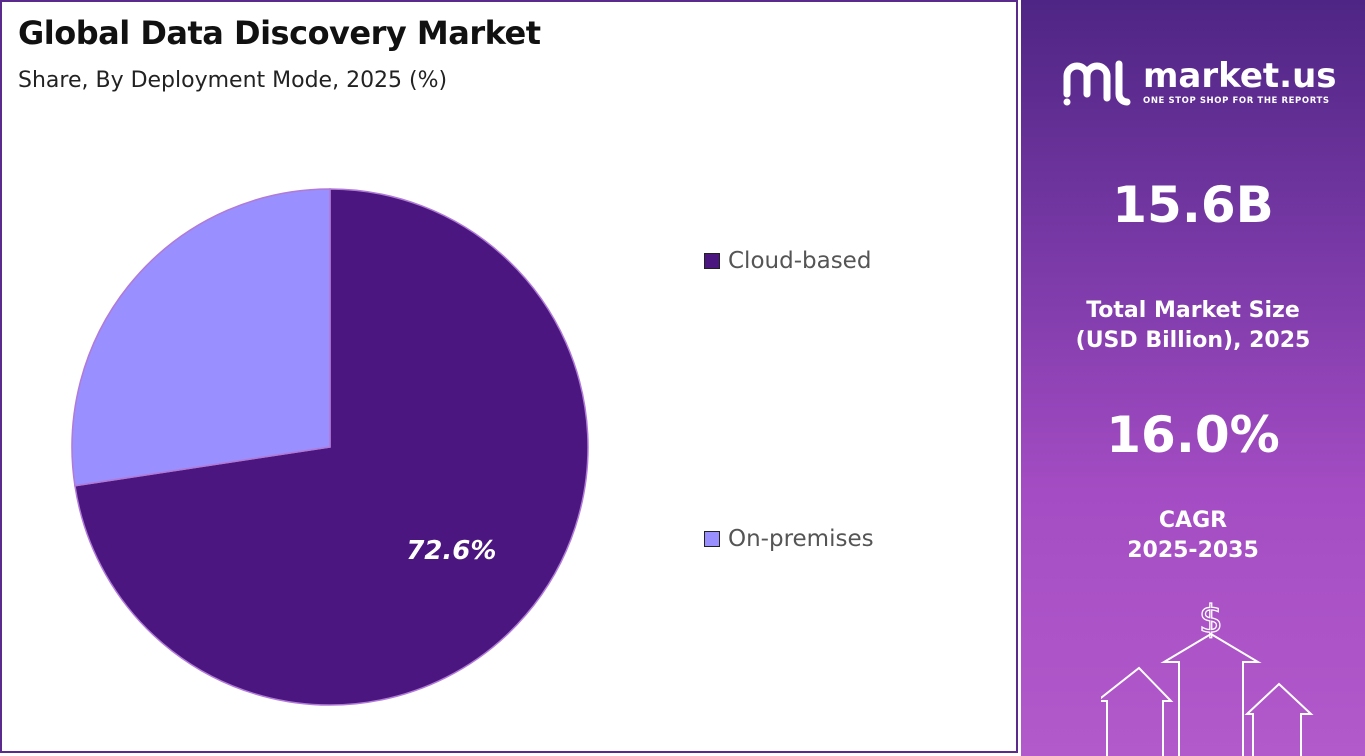 The height and width of the screenshot is (756, 1365). I want to click on cagr-value: 16.0%, so click(1193, 435).